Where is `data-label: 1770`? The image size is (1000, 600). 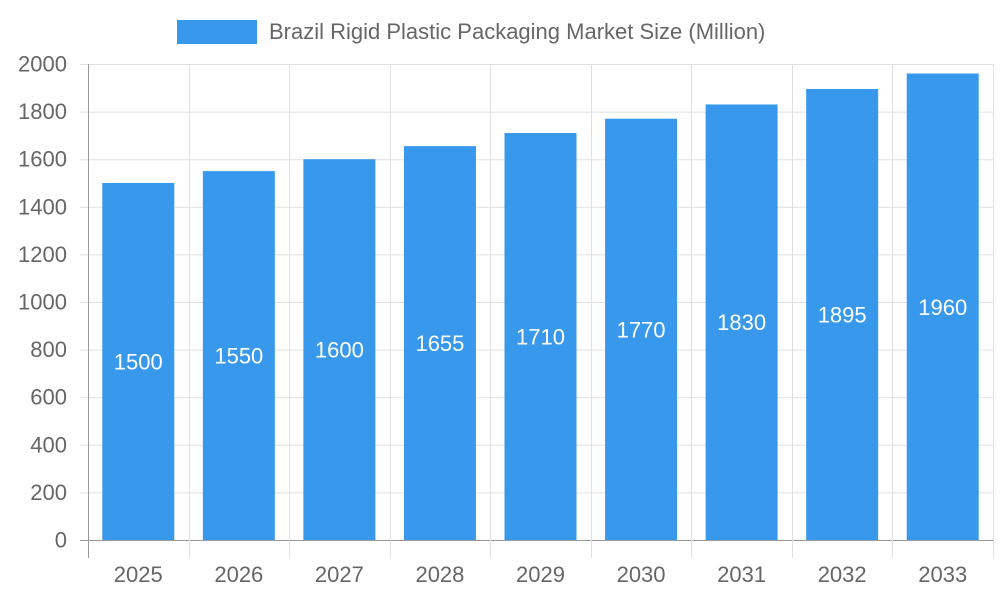
data-label: 1770 is located at coordinates (641, 329).